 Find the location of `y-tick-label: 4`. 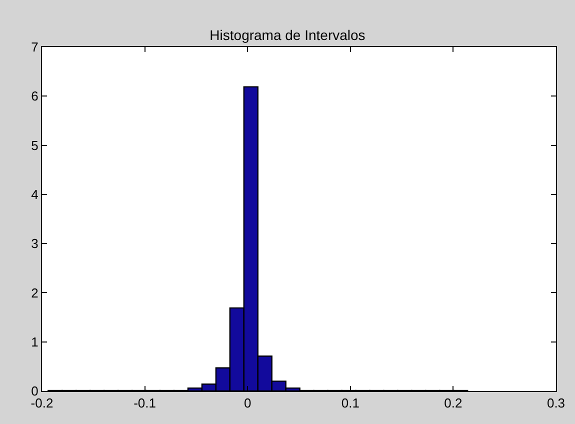

y-tick-label: 4 is located at coordinates (34, 194).